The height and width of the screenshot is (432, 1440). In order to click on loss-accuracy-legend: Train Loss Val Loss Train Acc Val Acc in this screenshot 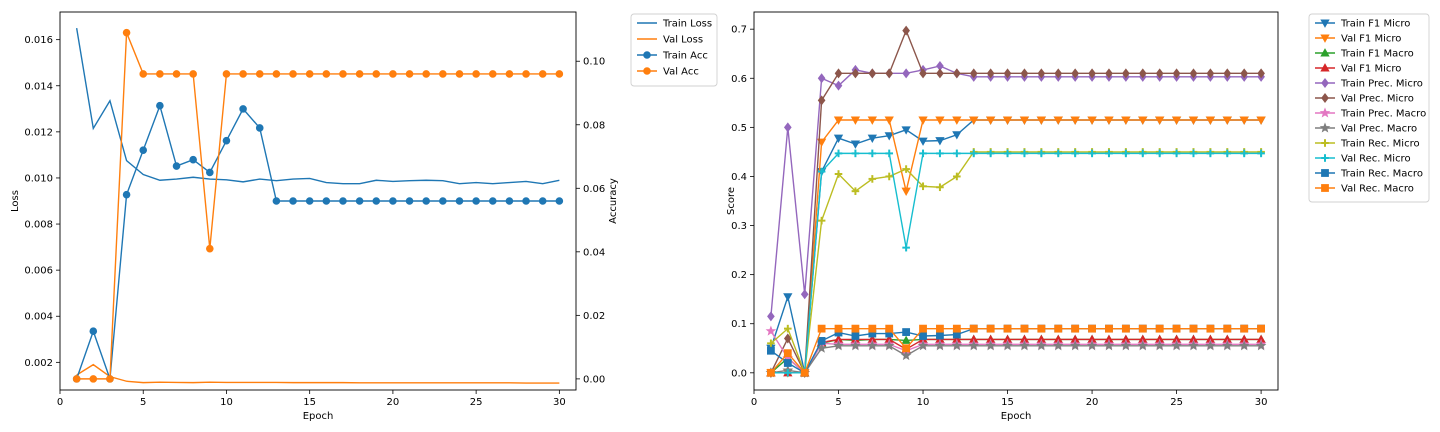, I will do `click(674, 50)`.